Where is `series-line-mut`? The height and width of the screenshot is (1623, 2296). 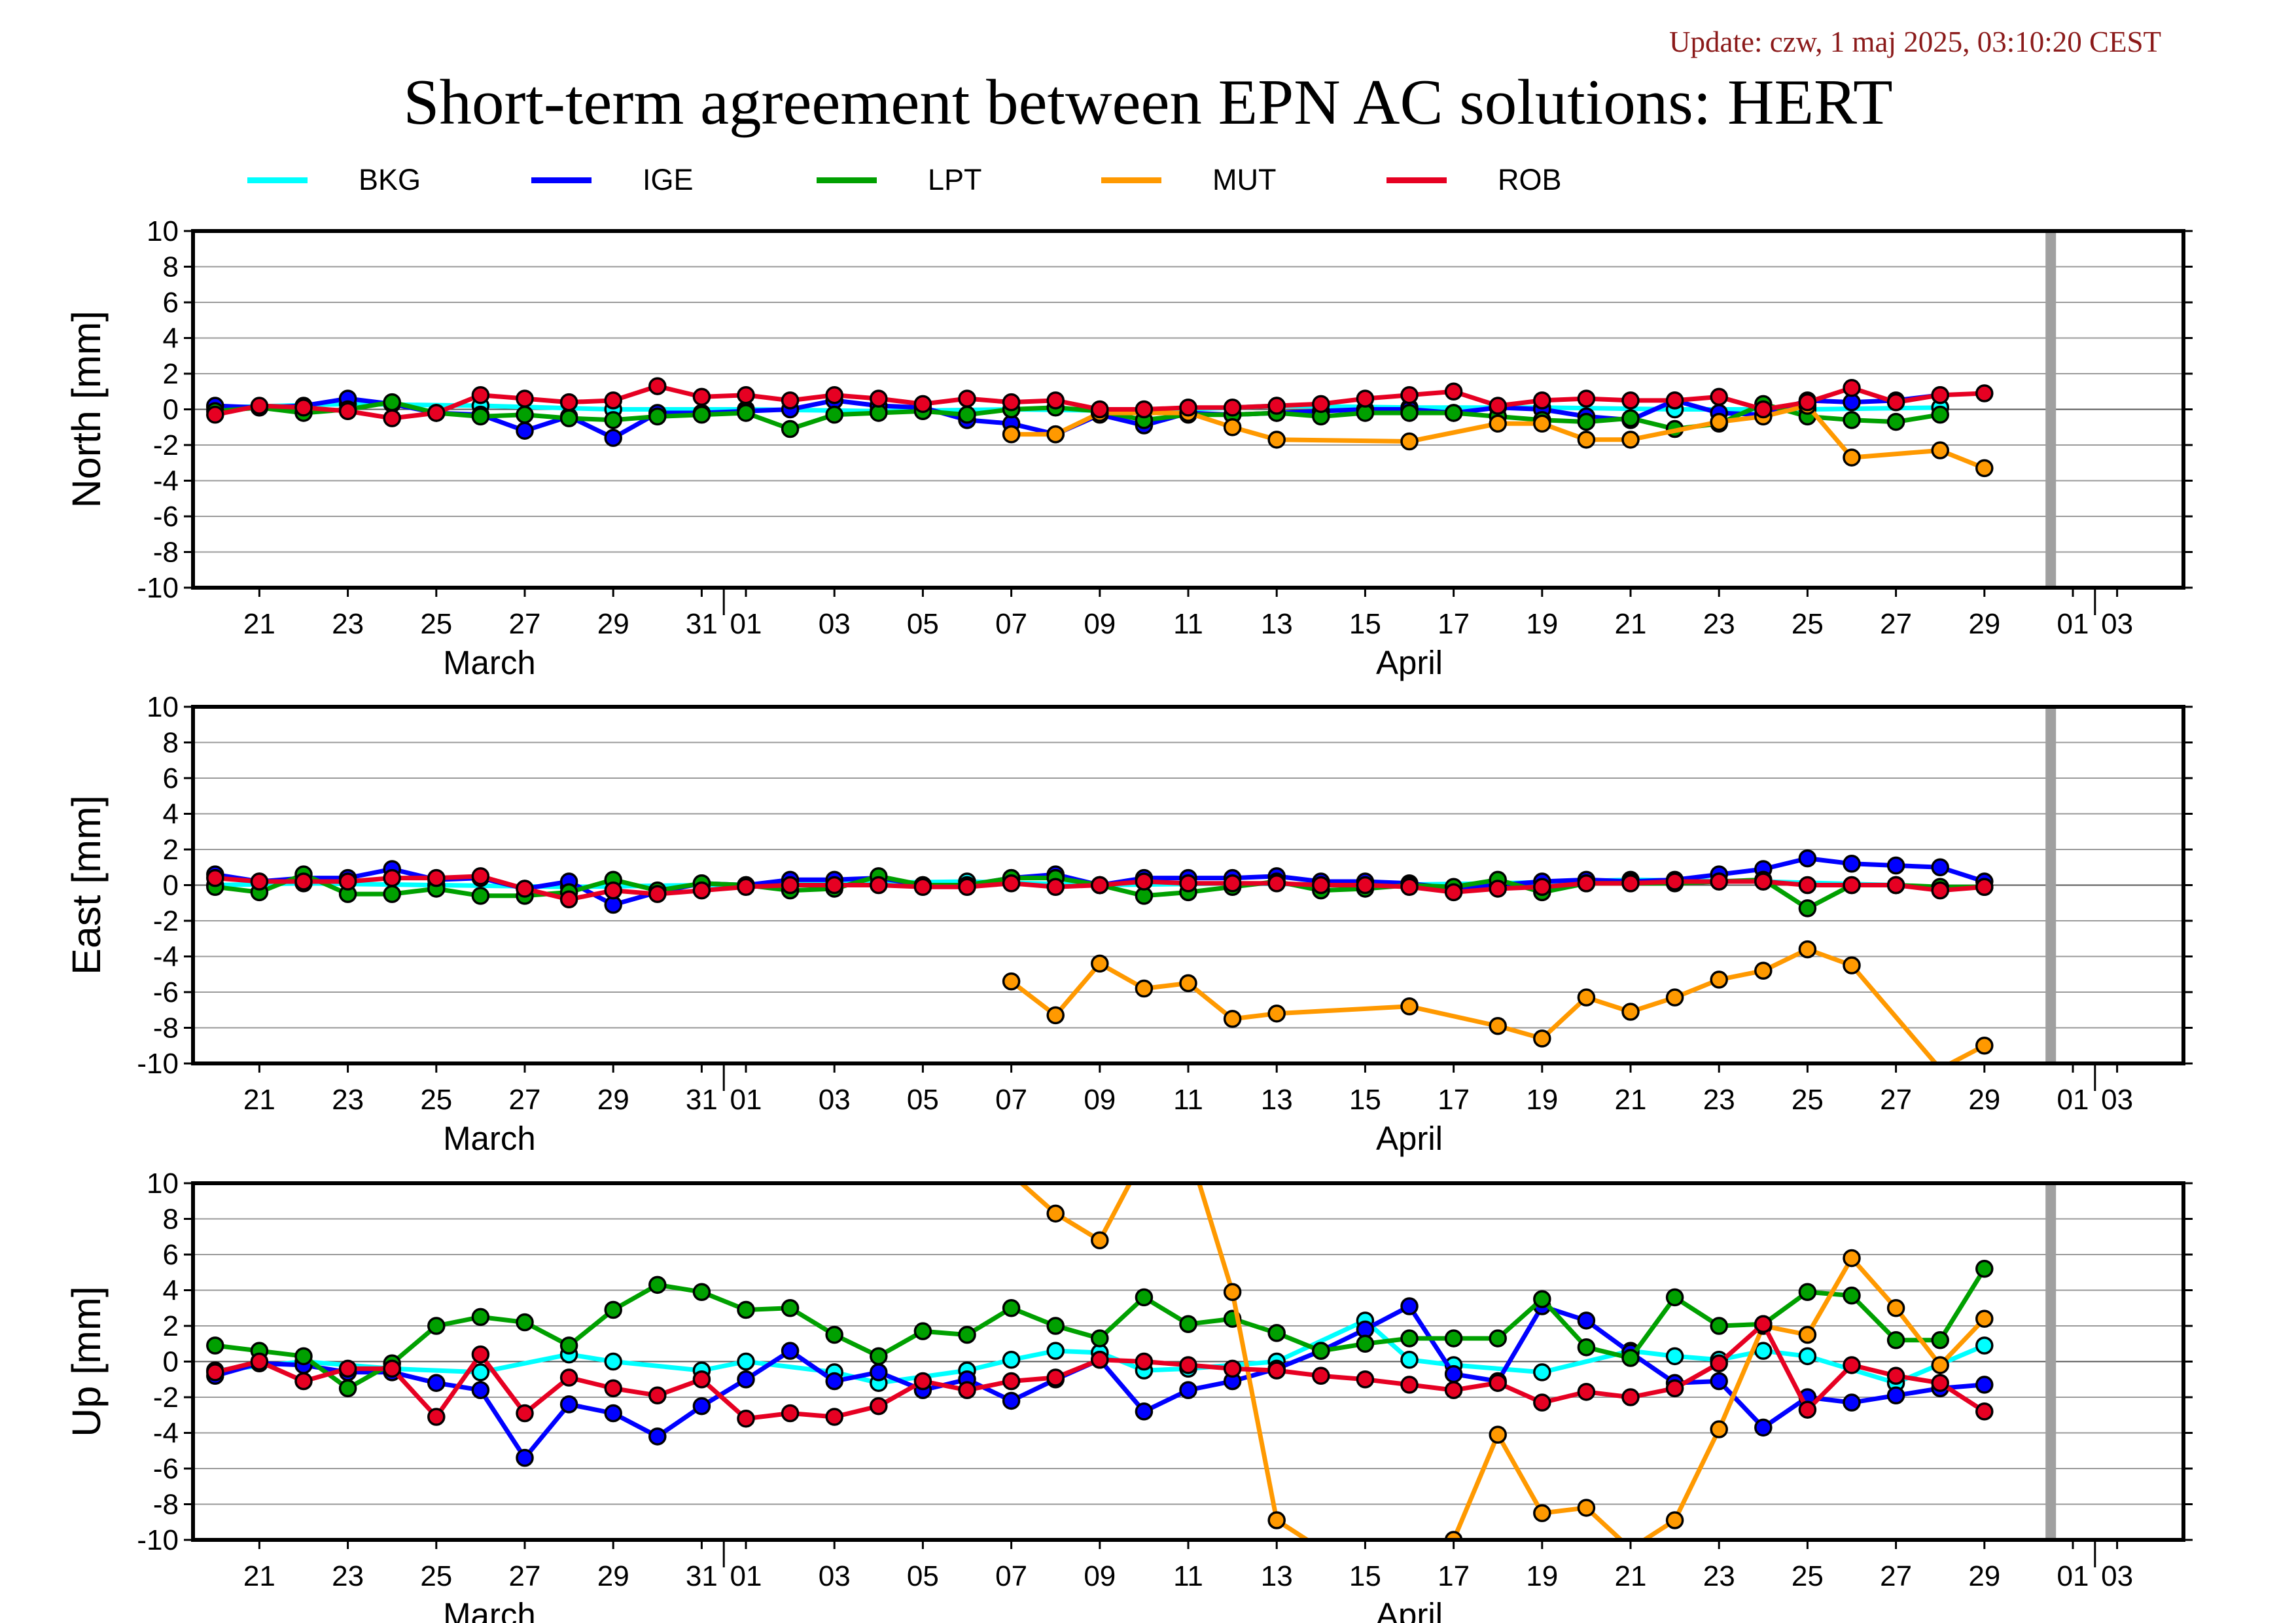 series-line-mut is located at coordinates (1498, 1005).